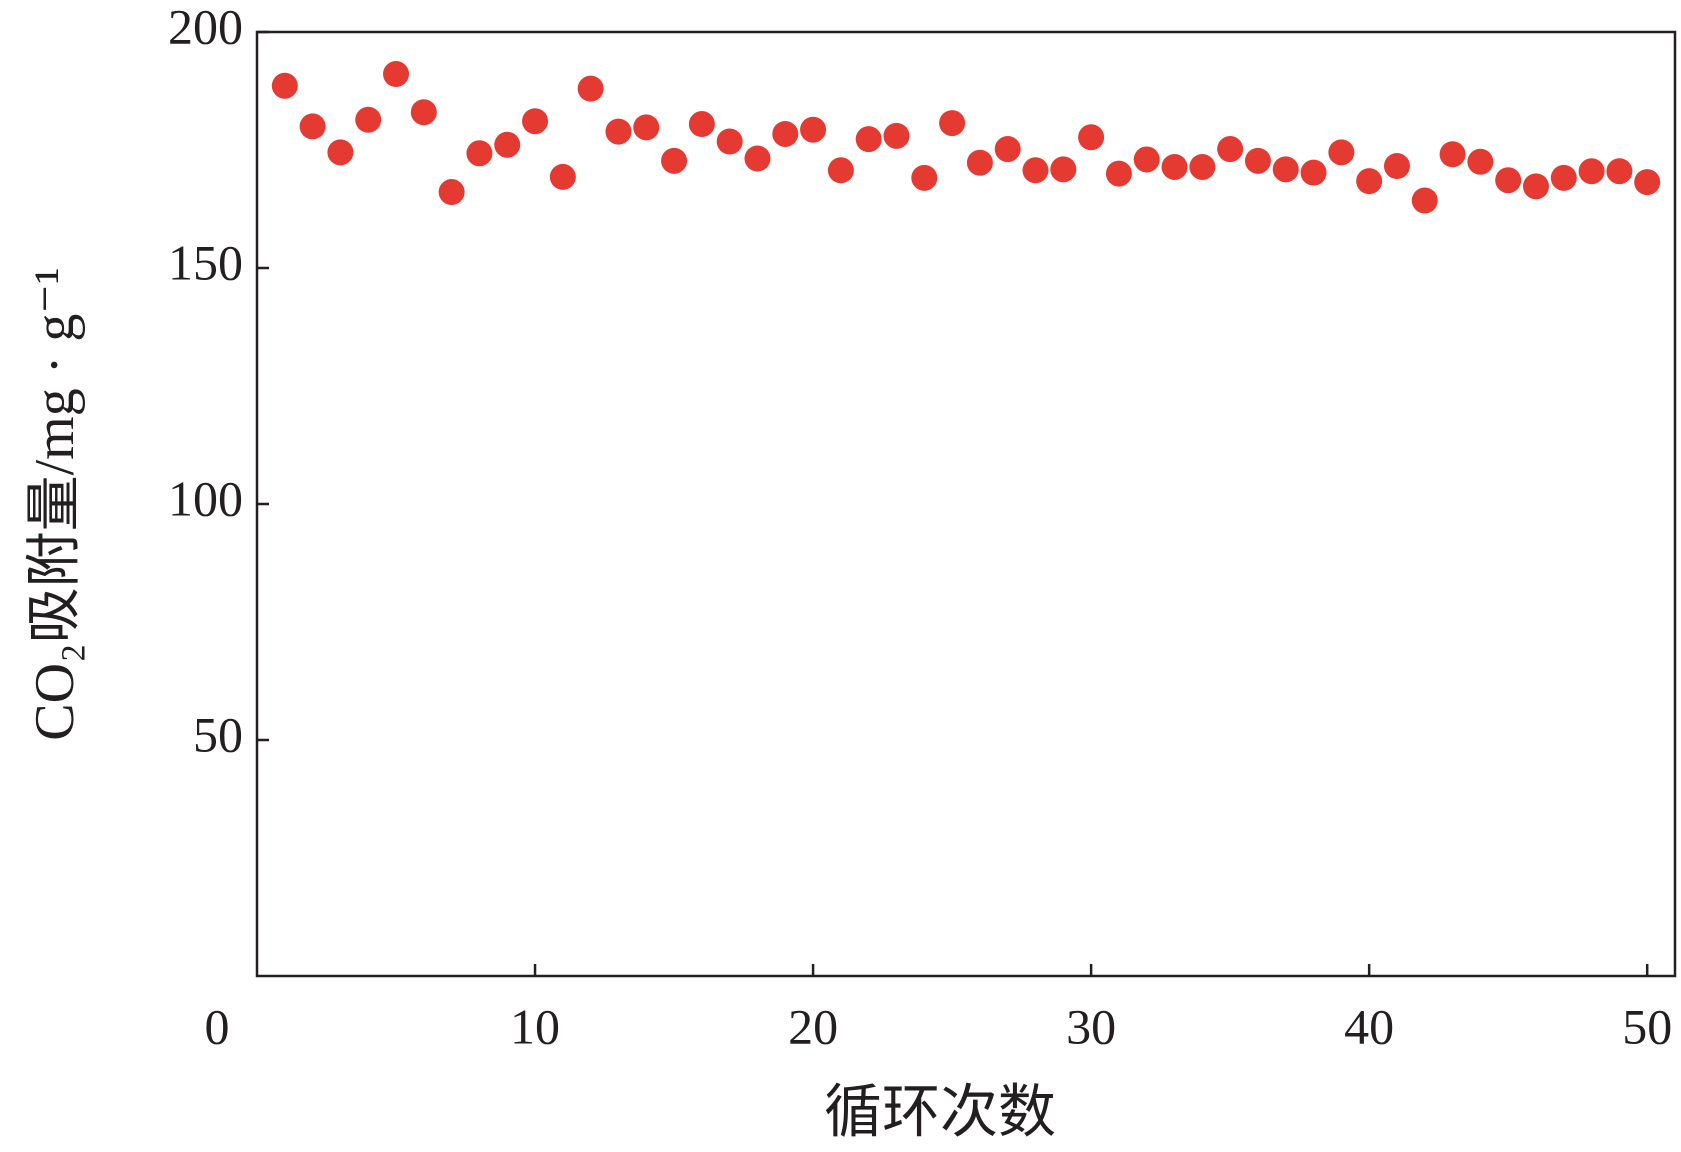 The width and height of the screenshot is (1681, 1152). Describe the element at coordinates (218, 734) in the screenshot. I see `y-tick-label: 50` at that location.